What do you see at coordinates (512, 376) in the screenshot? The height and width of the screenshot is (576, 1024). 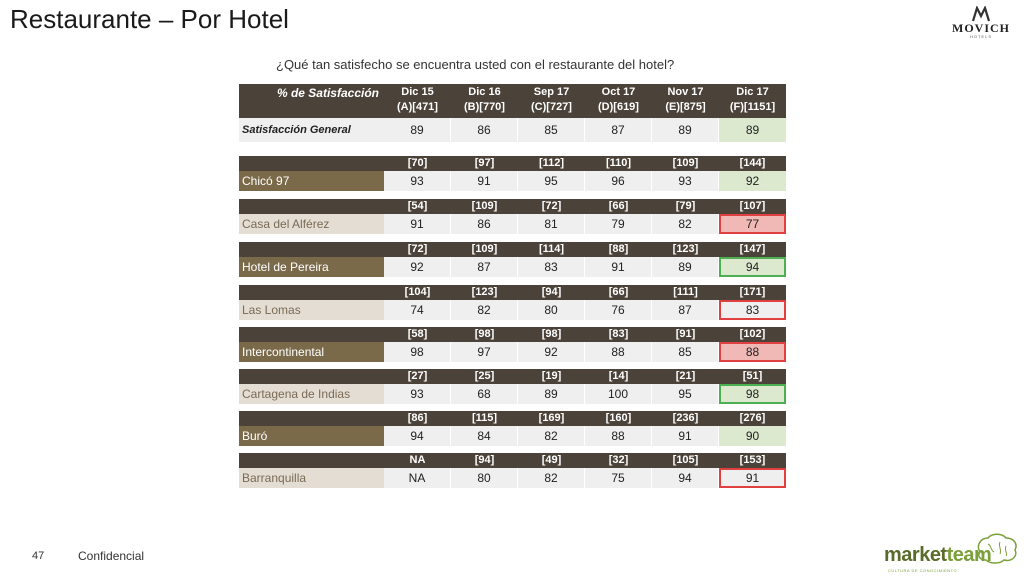 I see `base-row: [27] [25] [19] [14] [21] [51]` at bounding box center [512, 376].